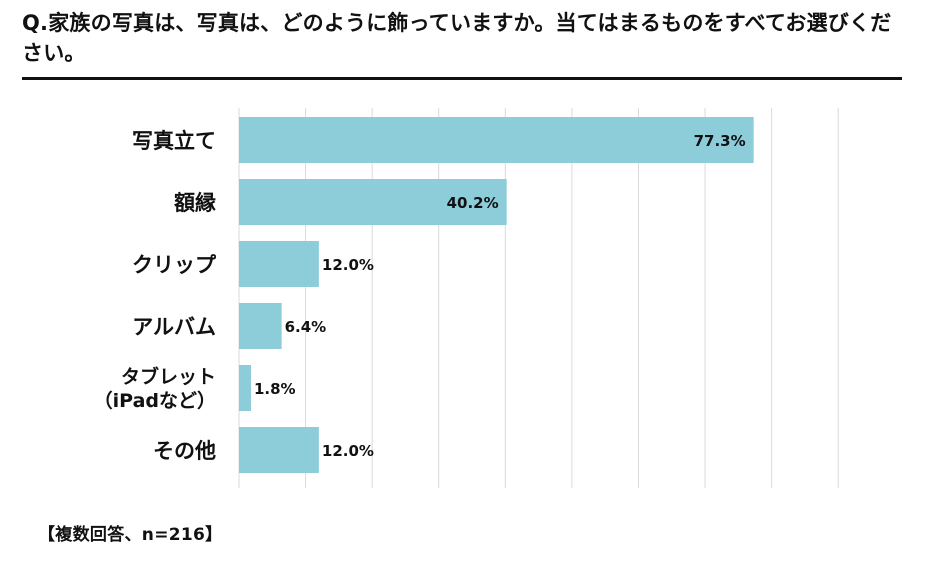 The height and width of the screenshot is (566, 928). I want to click on data-label: 1.8%, so click(275, 389).